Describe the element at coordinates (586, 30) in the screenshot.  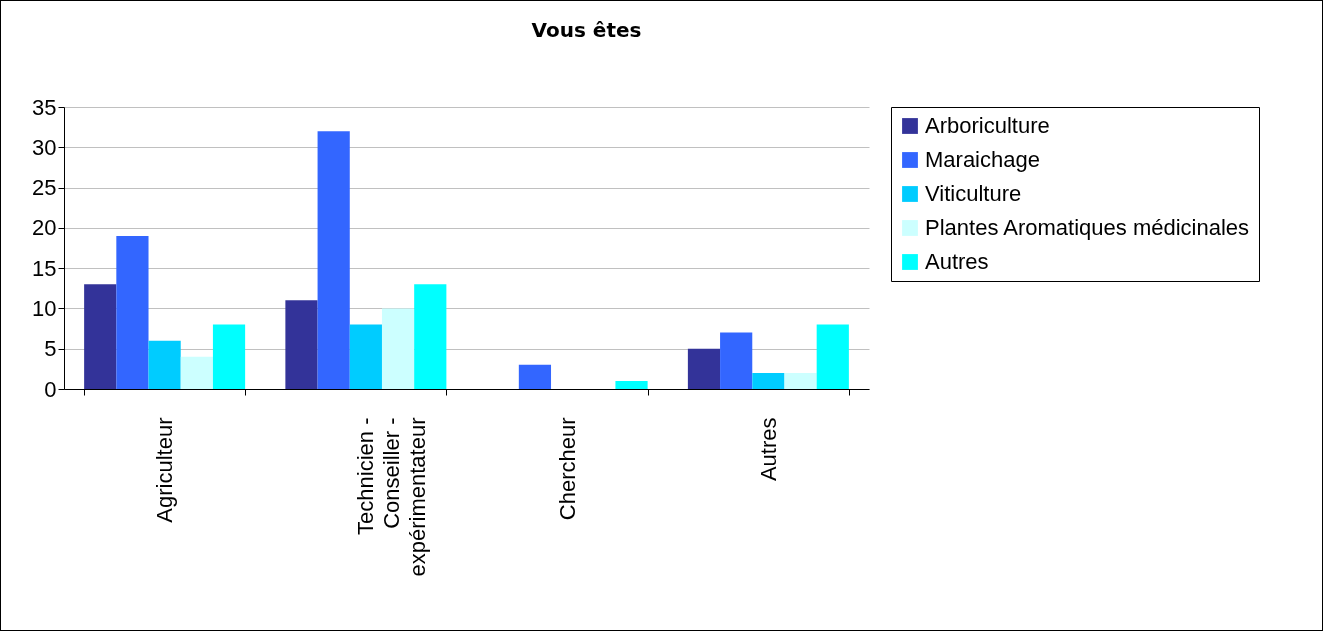
I see `chart-title: Vous êtes` at that location.